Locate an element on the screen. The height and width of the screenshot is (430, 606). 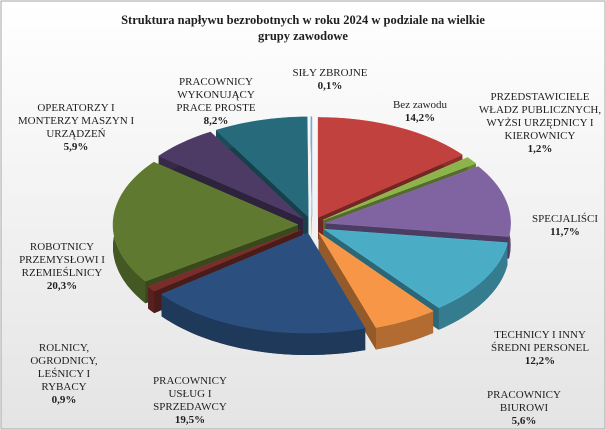
data-label-value: 5,6% is located at coordinates (524, 421).